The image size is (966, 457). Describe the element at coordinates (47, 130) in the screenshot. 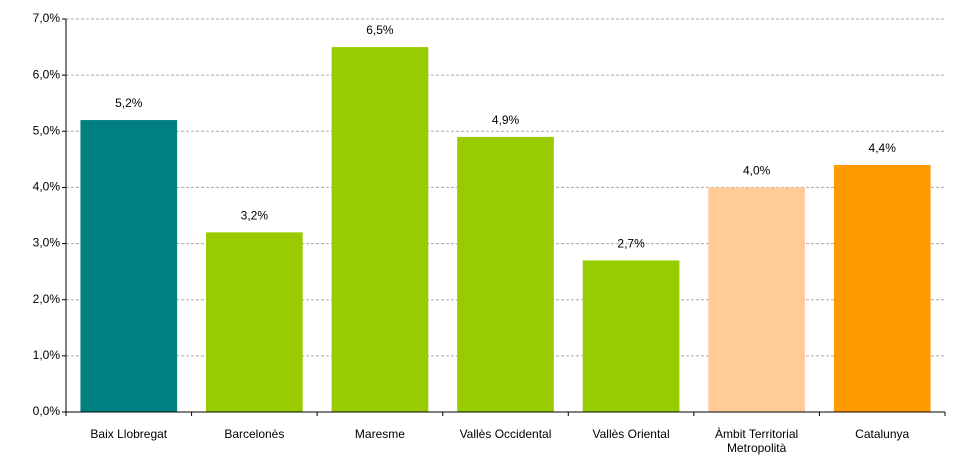

I see `y-tick-label: 5,0%` at that location.